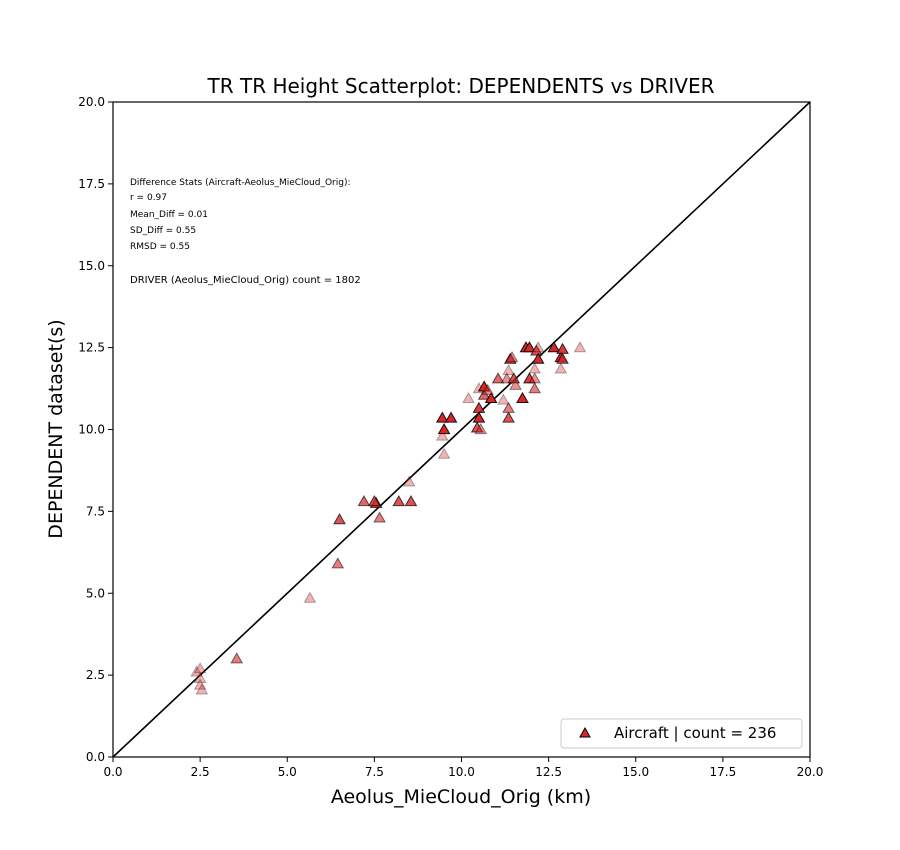 The height and width of the screenshot is (850, 900). Describe the element at coordinates (91, 430) in the screenshot. I see `y-tick-label: 10.0` at that location.